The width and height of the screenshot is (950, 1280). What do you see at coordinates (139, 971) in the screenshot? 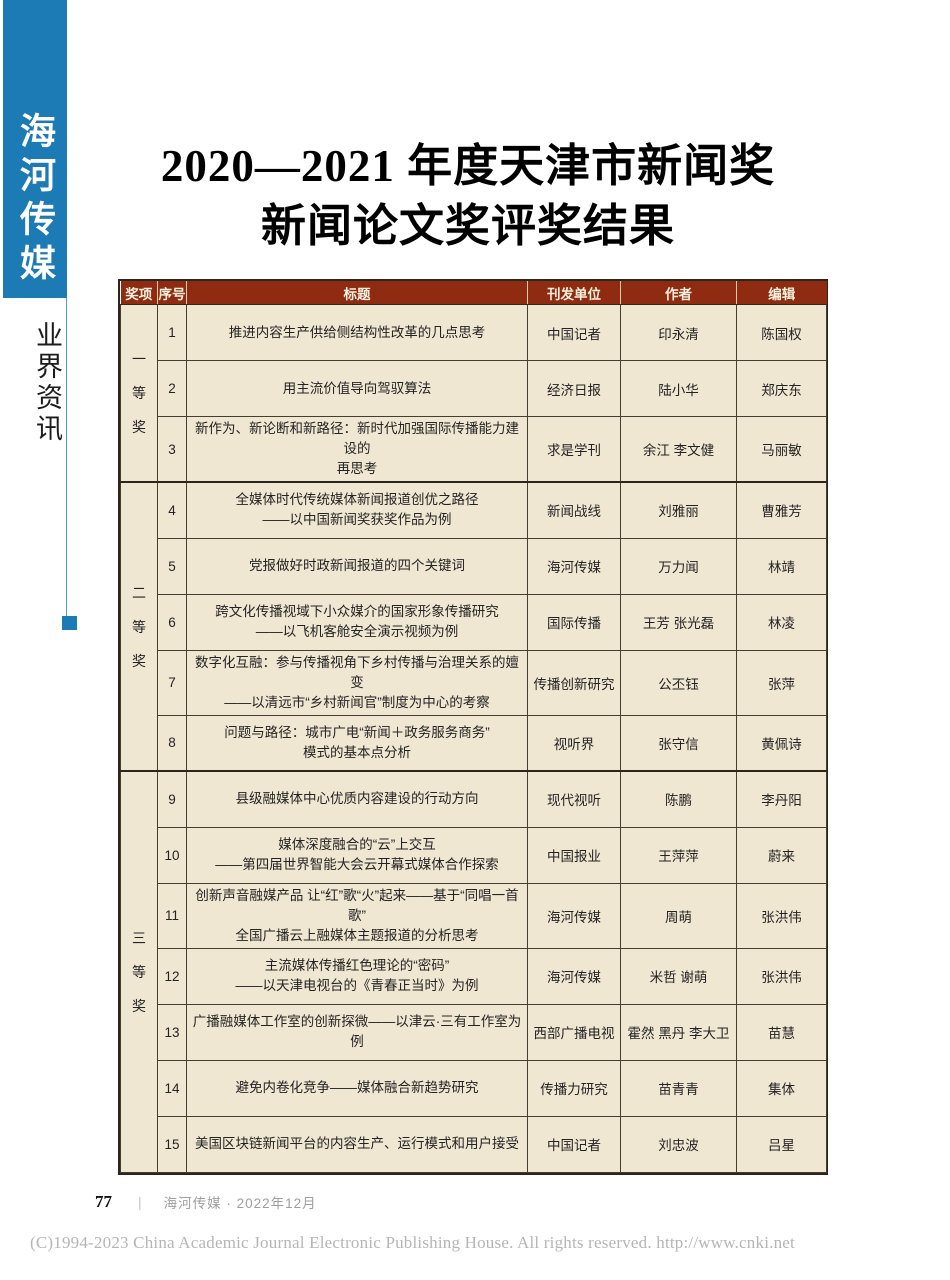
I see `award-tier-cell: 三等奖` at bounding box center [139, 971].